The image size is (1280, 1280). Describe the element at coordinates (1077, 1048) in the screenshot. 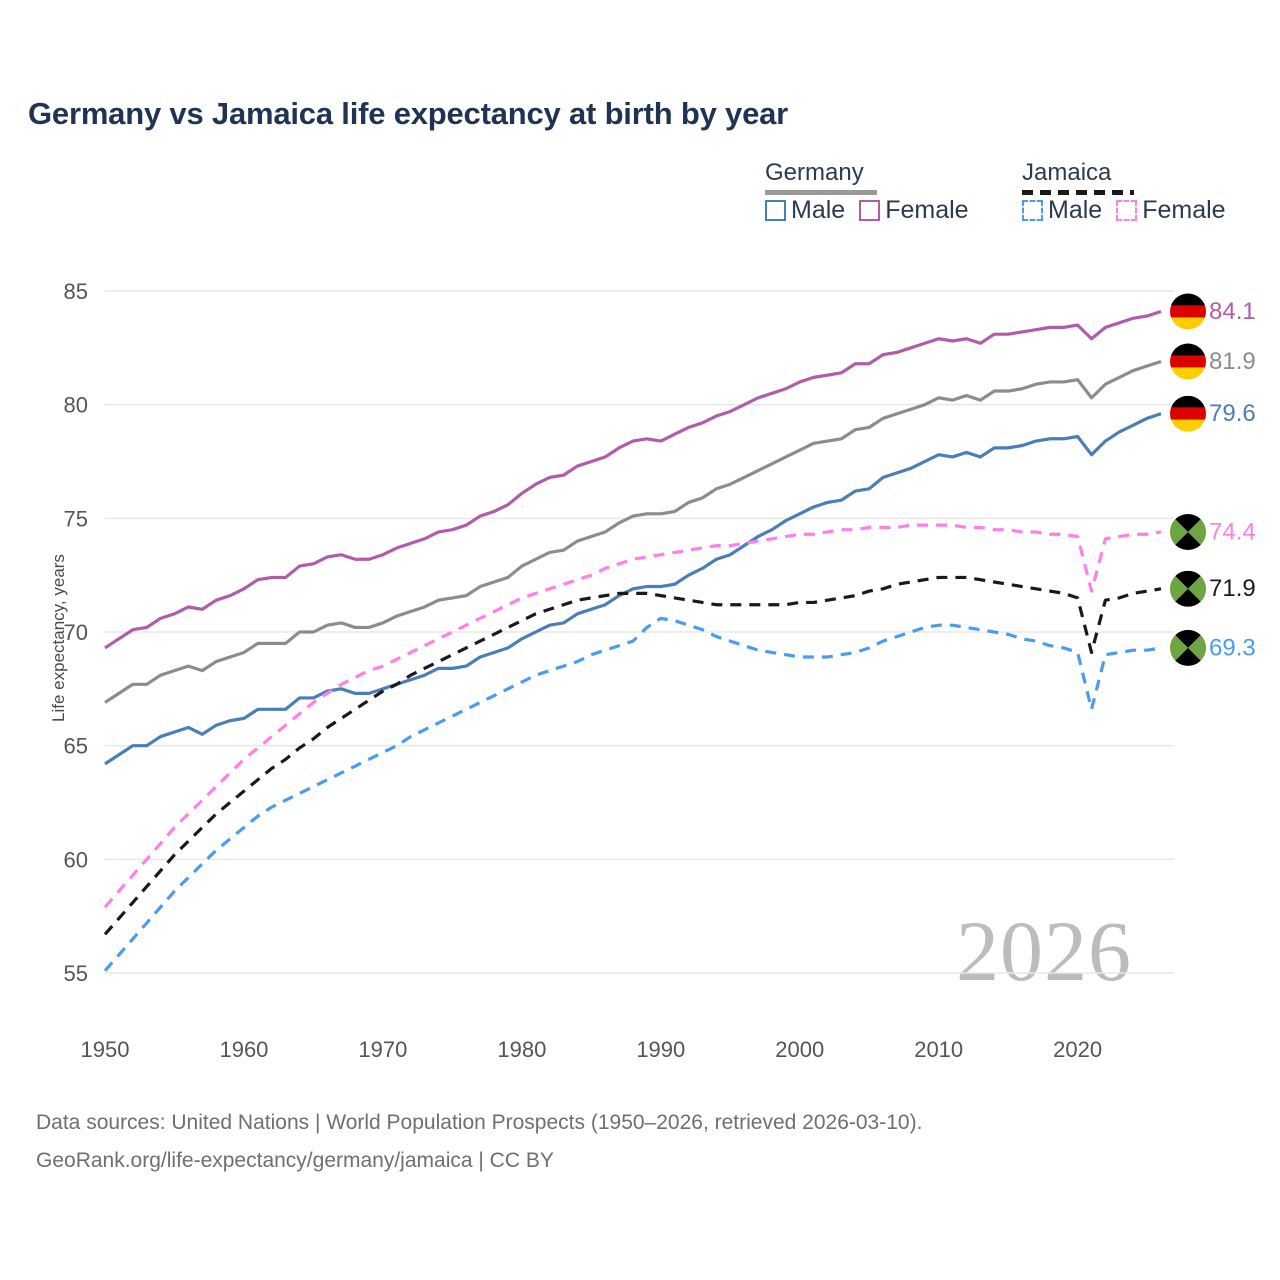

I see `x-tick-2020: 2020` at that location.